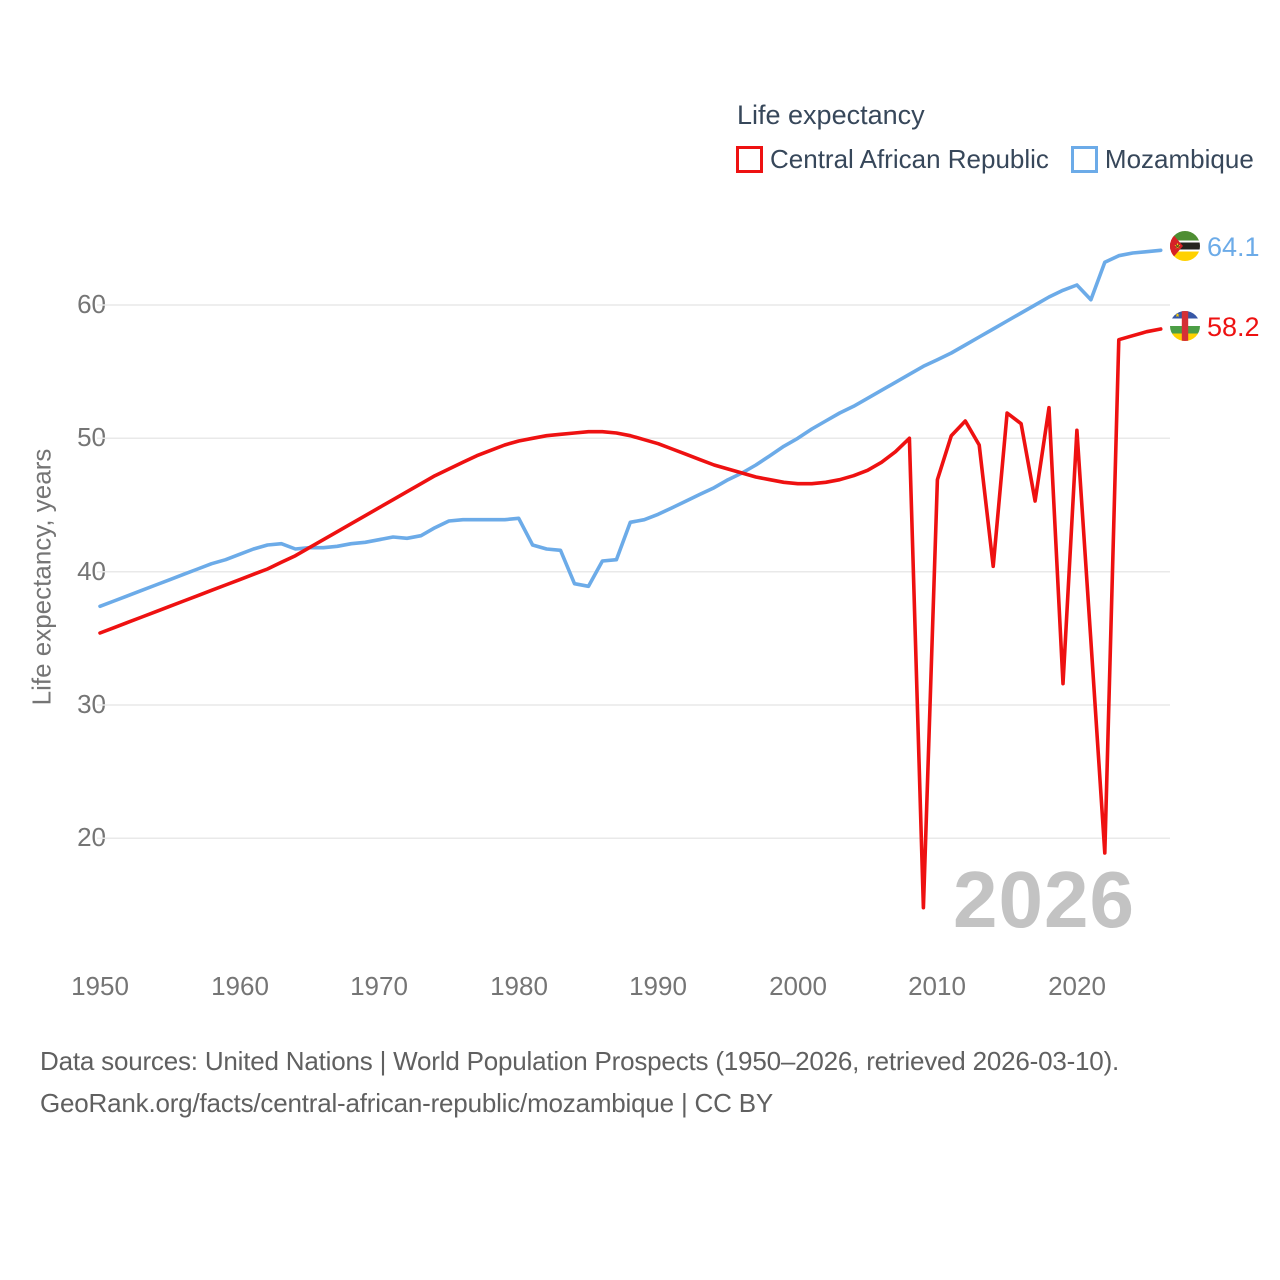  What do you see at coordinates (1233, 247) in the screenshot?
I see `mozambique-end-value: 64.1` at bounding box center [1233, 247].